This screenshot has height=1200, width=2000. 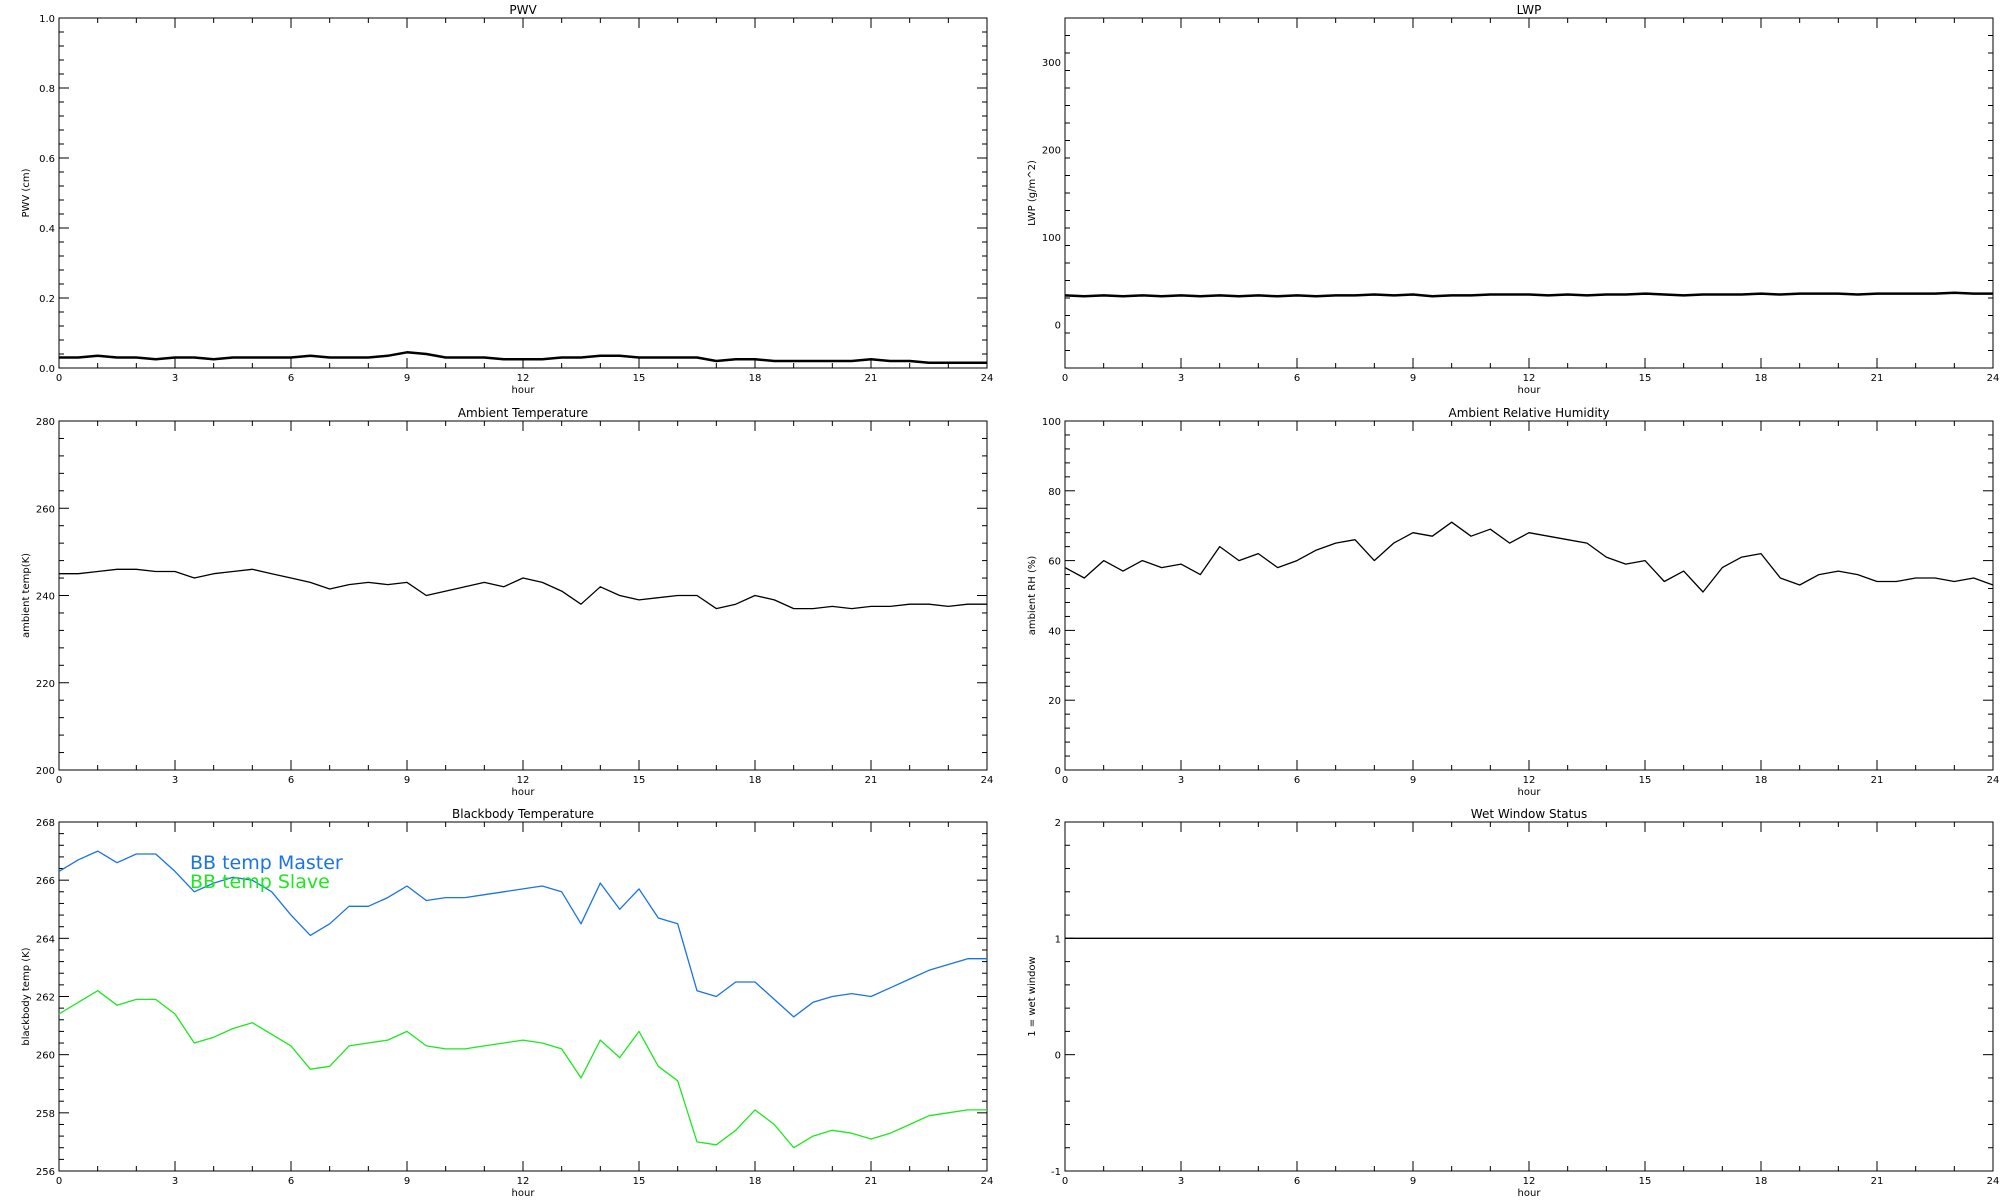 I want to click on y-axis-label: 1 = wet window, so click(x=1032, y=996).